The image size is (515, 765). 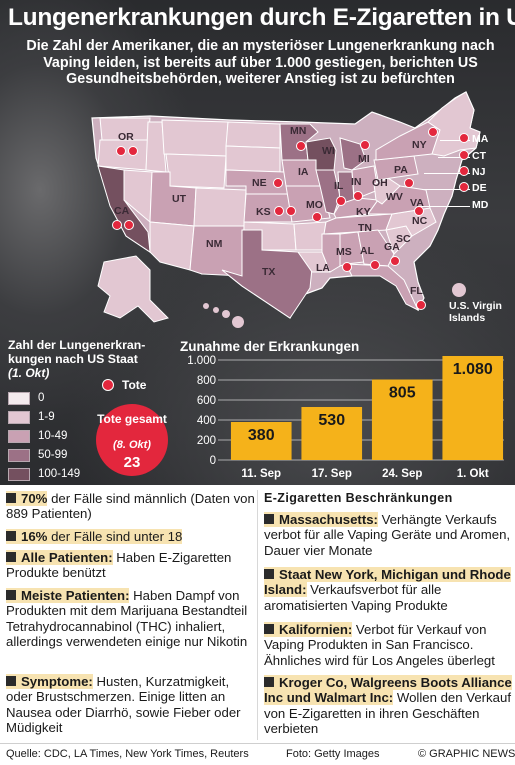 I want to click on y-tick-label: 400, so click(x=206, y=421).